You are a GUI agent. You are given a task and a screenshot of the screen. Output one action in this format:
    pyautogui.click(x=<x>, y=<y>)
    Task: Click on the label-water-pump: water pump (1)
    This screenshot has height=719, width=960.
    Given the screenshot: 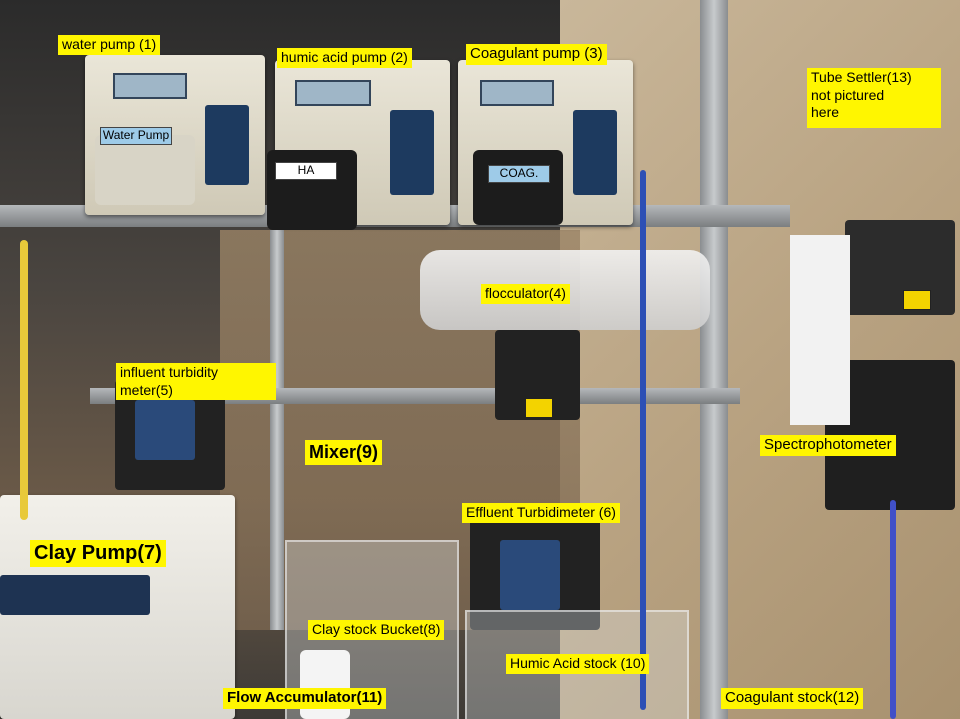 What is the action you would take?
    pyautogui.click(x=109, y=45)
    